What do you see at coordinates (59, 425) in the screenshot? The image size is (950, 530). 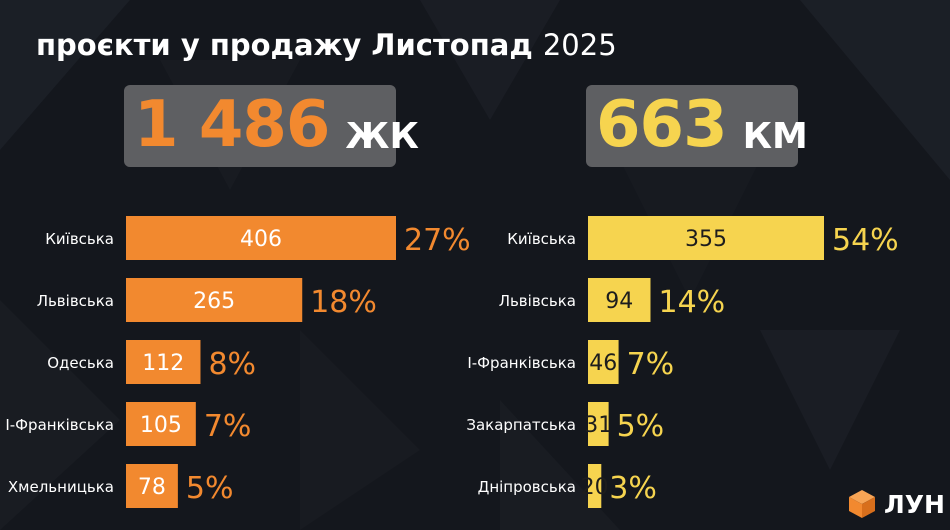 I see `category-label-left: І-Франківська` at bounding box center [59, 425].